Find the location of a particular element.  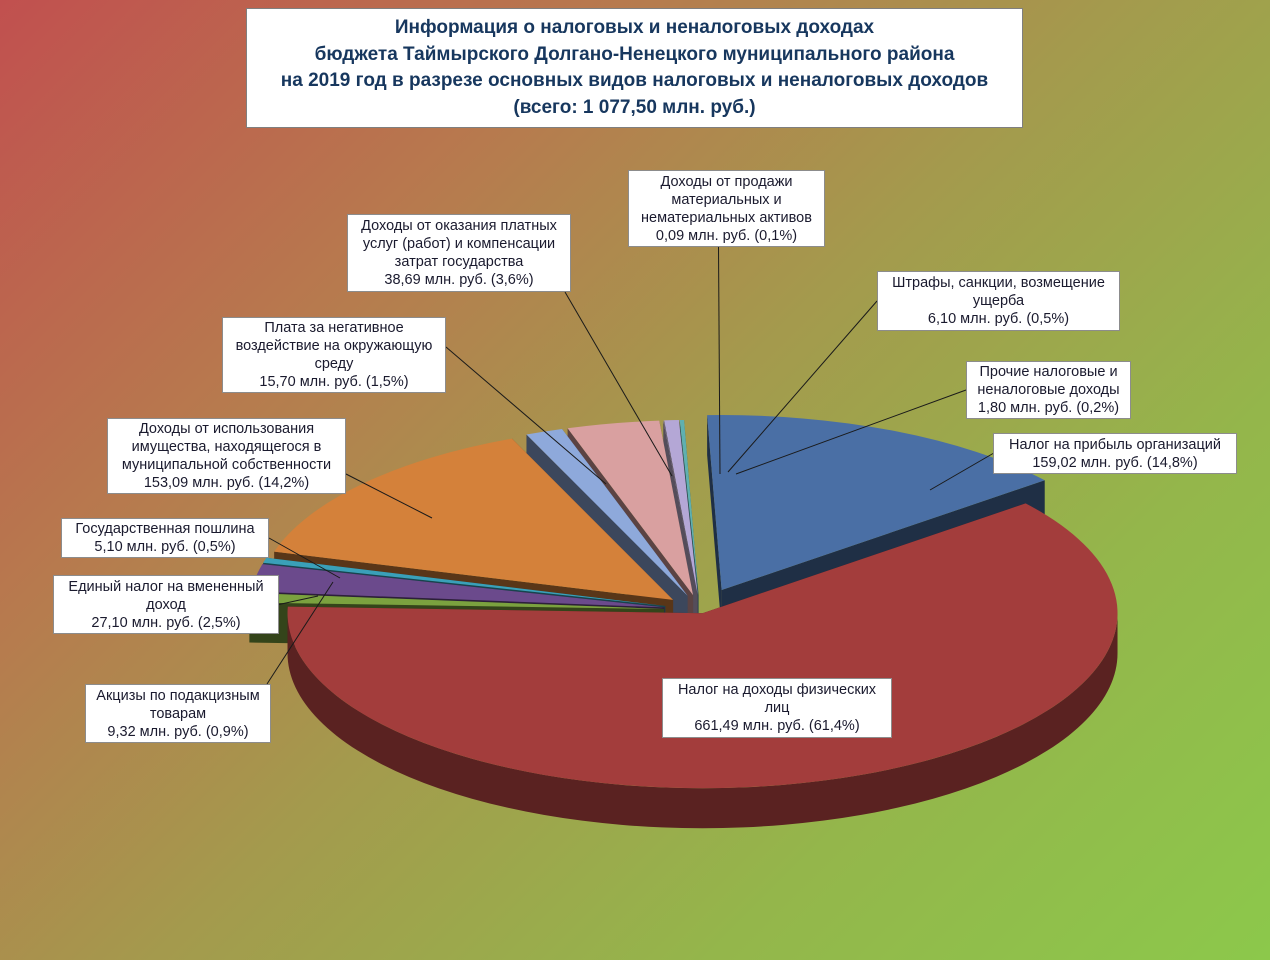

data-label-fines-line: ущерба is located at coordinates (998, 301).